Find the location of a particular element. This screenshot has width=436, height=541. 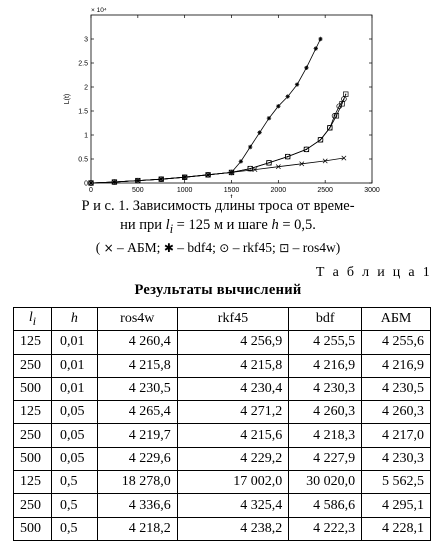

x-marker-icon: × is located at coordinates (108, 248).